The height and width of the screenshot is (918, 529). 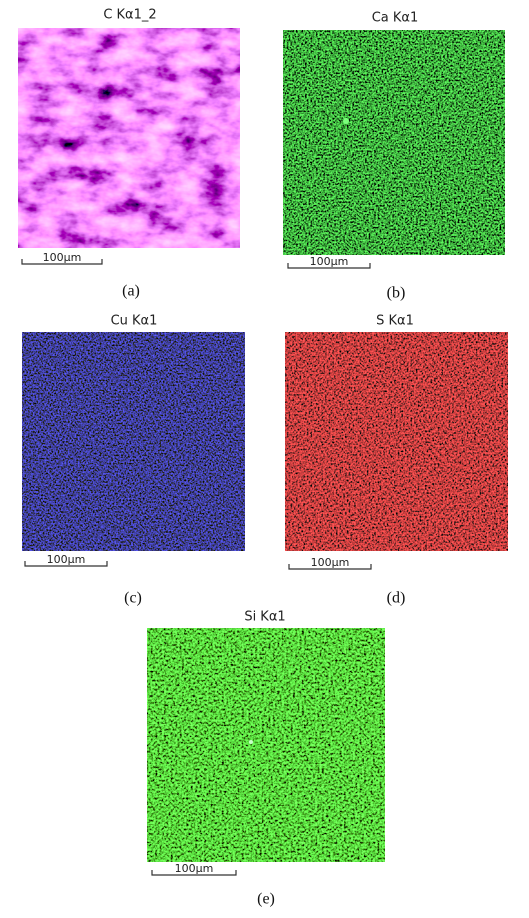 What do you see at coordinates (133, 598) in the screenshot?
I see `panel-caption: (c)` at bounding box center [133, 598].